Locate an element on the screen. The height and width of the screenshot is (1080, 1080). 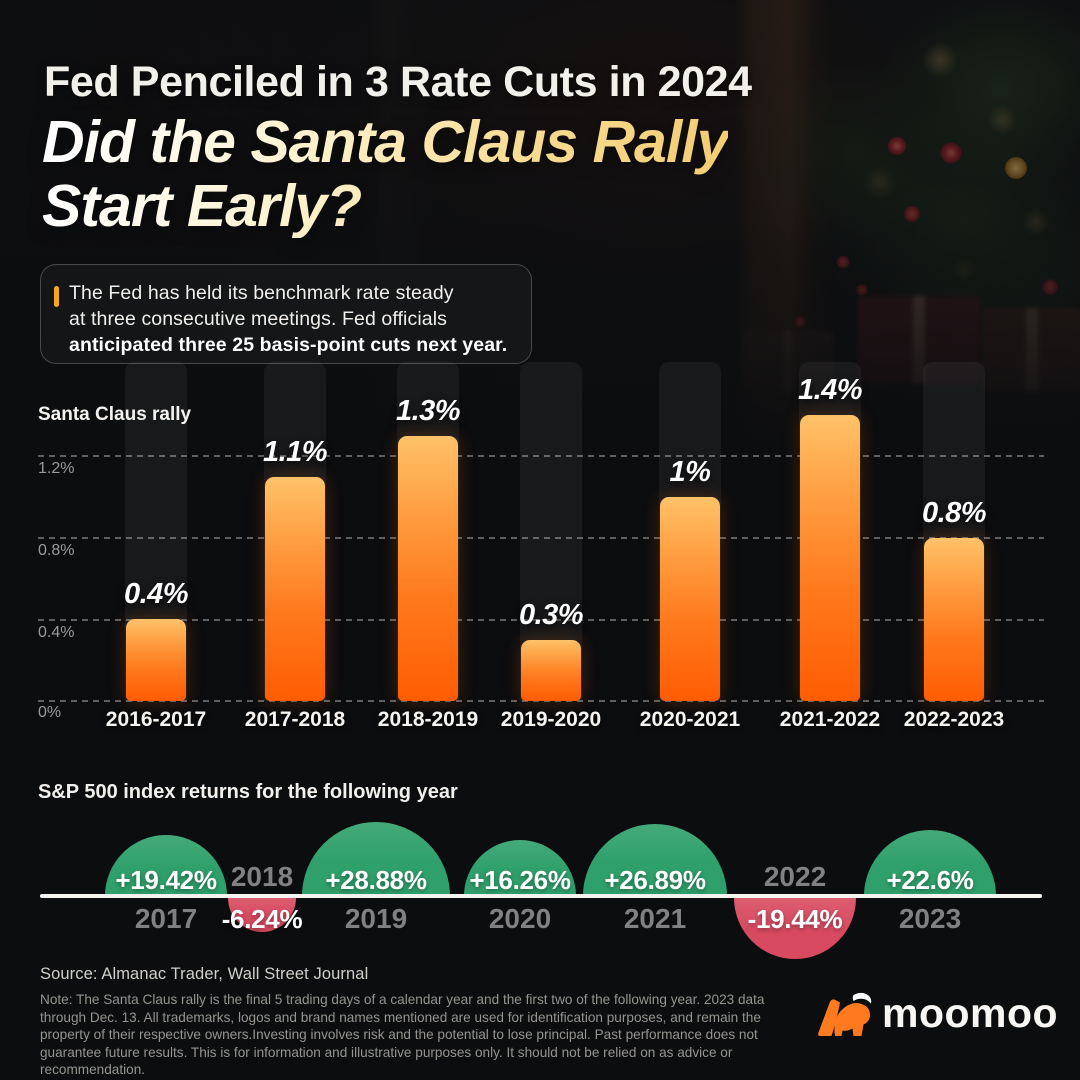
bar-category-label: 2022-2023 is located at coordinates (954, 719).